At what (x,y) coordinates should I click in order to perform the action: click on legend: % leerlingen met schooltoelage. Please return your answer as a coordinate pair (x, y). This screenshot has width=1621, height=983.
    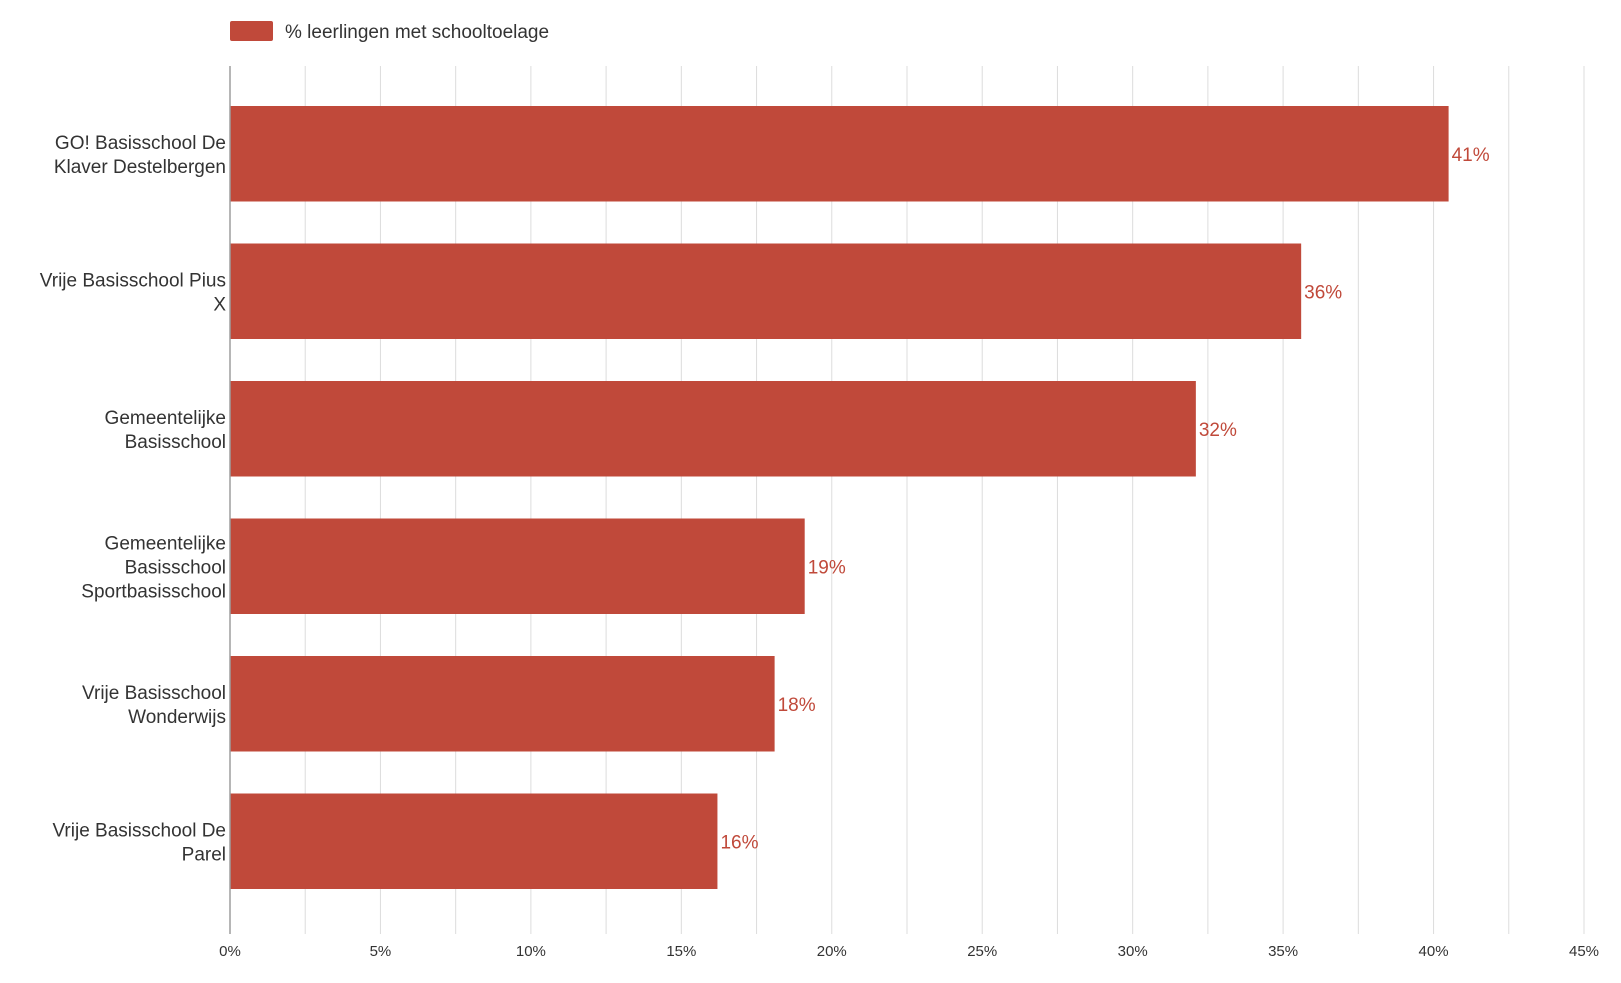
    Looking at the image, I should click on (389, 32).